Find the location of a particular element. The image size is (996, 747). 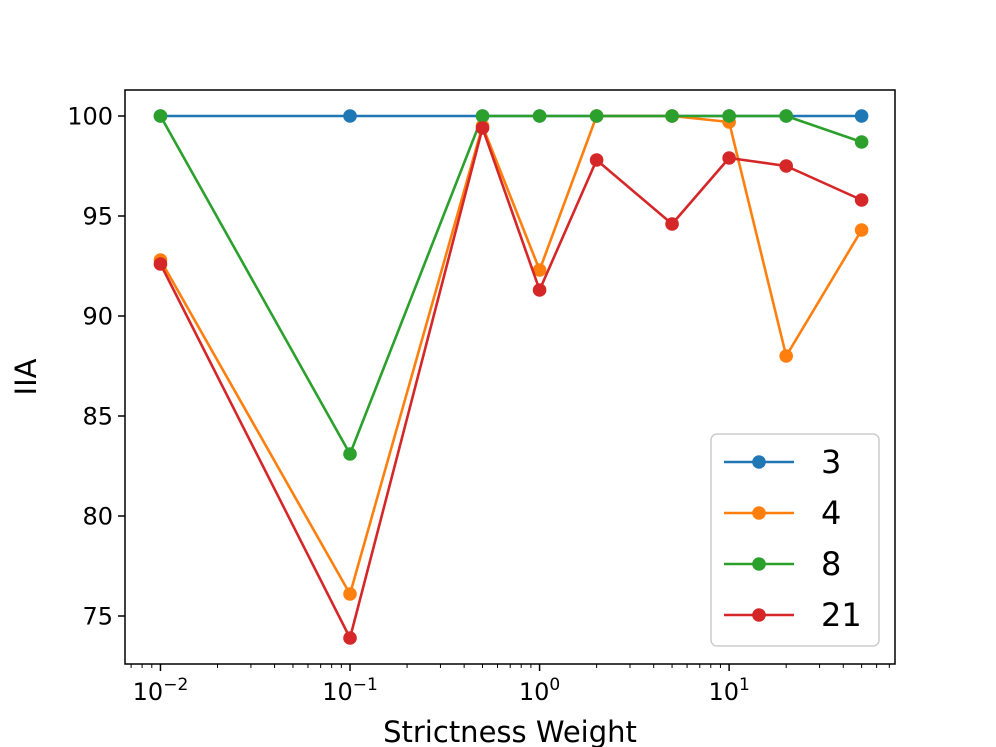

x-tick-label: 10⁰ is located at coordinates (539, 690).